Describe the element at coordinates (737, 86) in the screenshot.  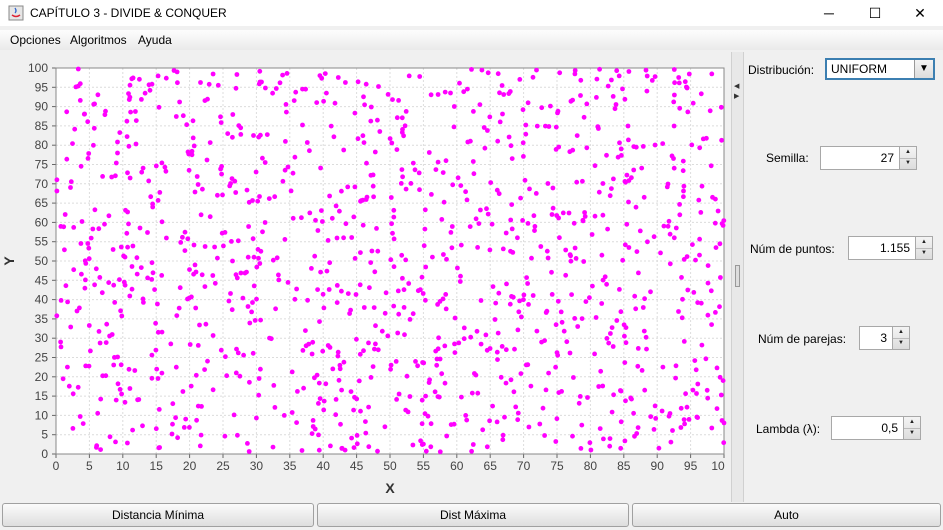
I see `collapse-left-arrow-icon: ◀` at that location.